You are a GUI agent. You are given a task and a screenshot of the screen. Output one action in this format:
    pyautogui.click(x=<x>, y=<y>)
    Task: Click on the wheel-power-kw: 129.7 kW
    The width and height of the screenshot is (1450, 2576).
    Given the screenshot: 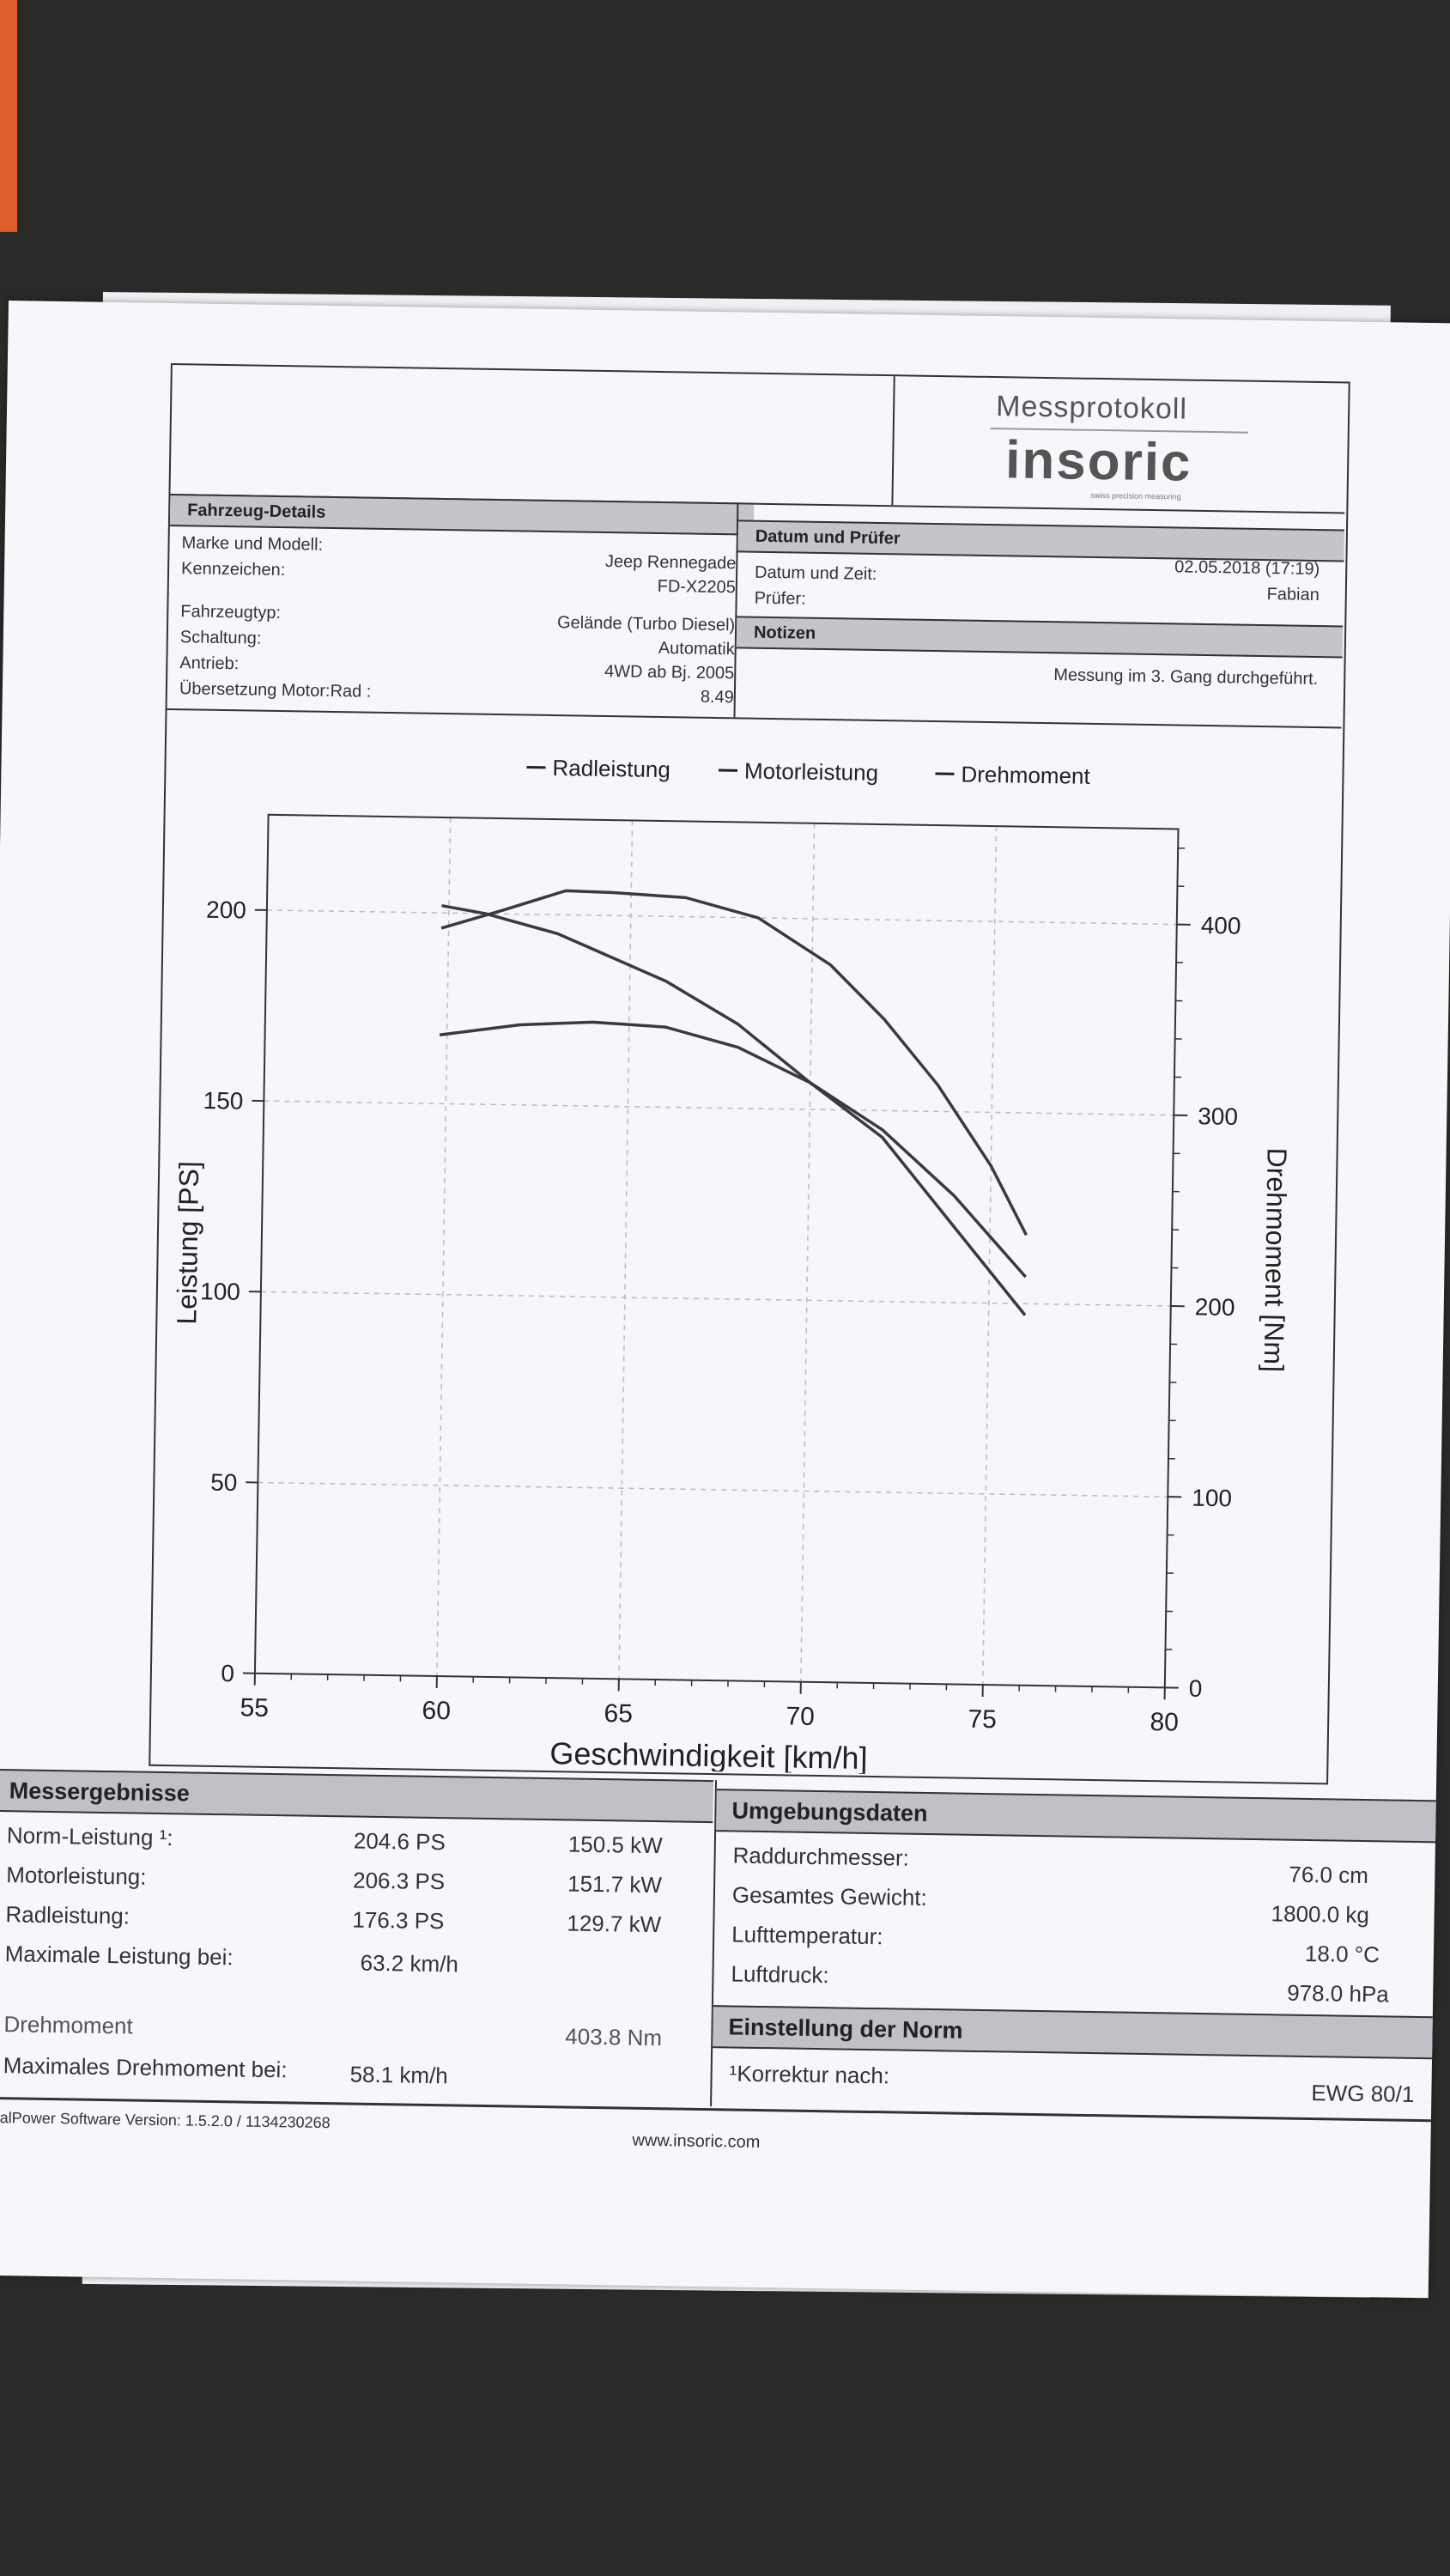 What is the action you would take?
    pyautogui.click(x=615, y=1924)
    